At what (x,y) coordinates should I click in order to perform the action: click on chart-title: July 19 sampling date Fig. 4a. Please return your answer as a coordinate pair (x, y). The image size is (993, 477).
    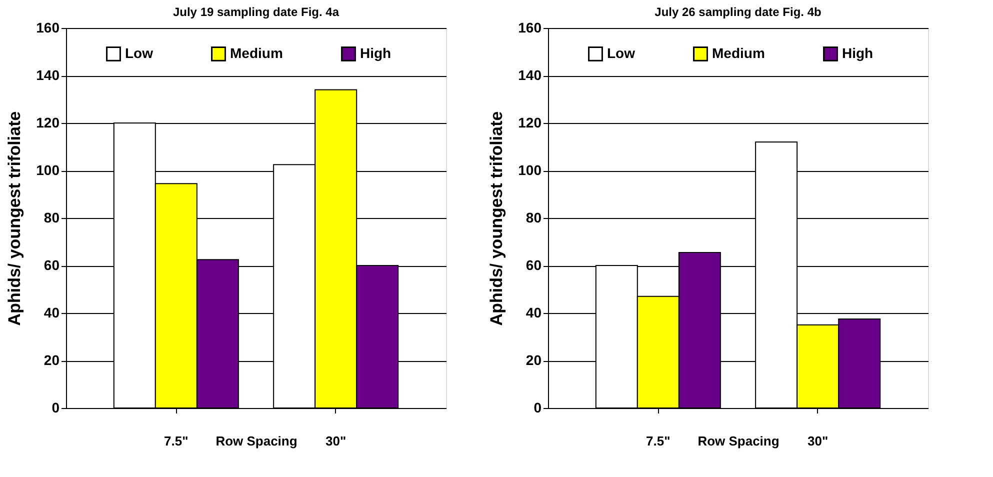
    Looking at the image, I should click on (256, 12).